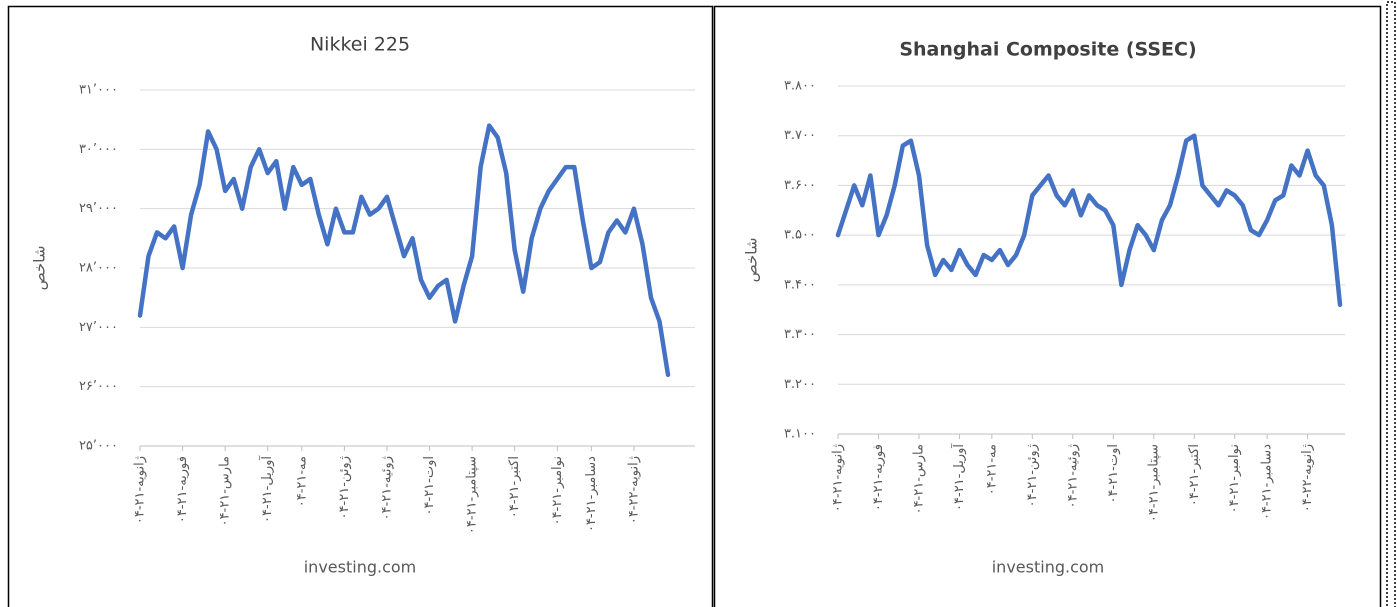 This screenshot has width=1397, height=607. I want to click on y-tick-label: ۳.۱۰۰, so click(800, 434).